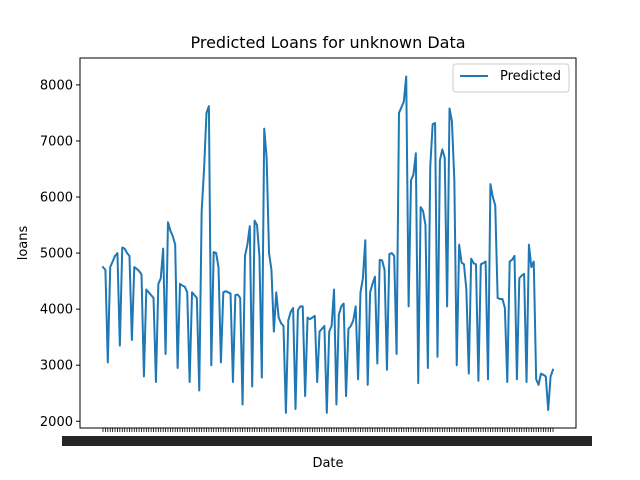  Describe the element at coordinates (327, 463) in the screenshot. I see `x-axis-label: Date` at that location.